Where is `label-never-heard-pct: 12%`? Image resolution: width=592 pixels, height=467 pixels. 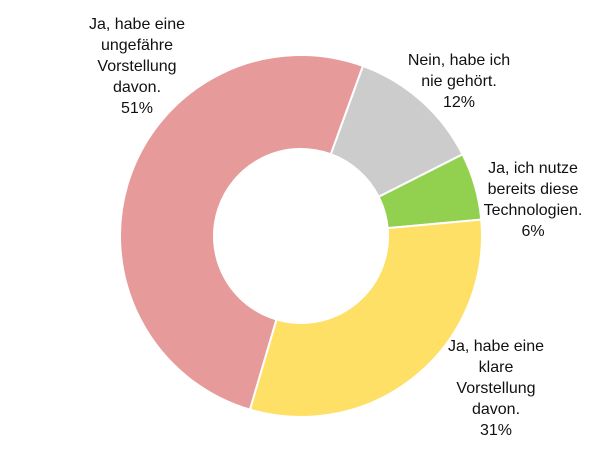
label-never-heard-pct: 12% is located at coordinates (459, 102).